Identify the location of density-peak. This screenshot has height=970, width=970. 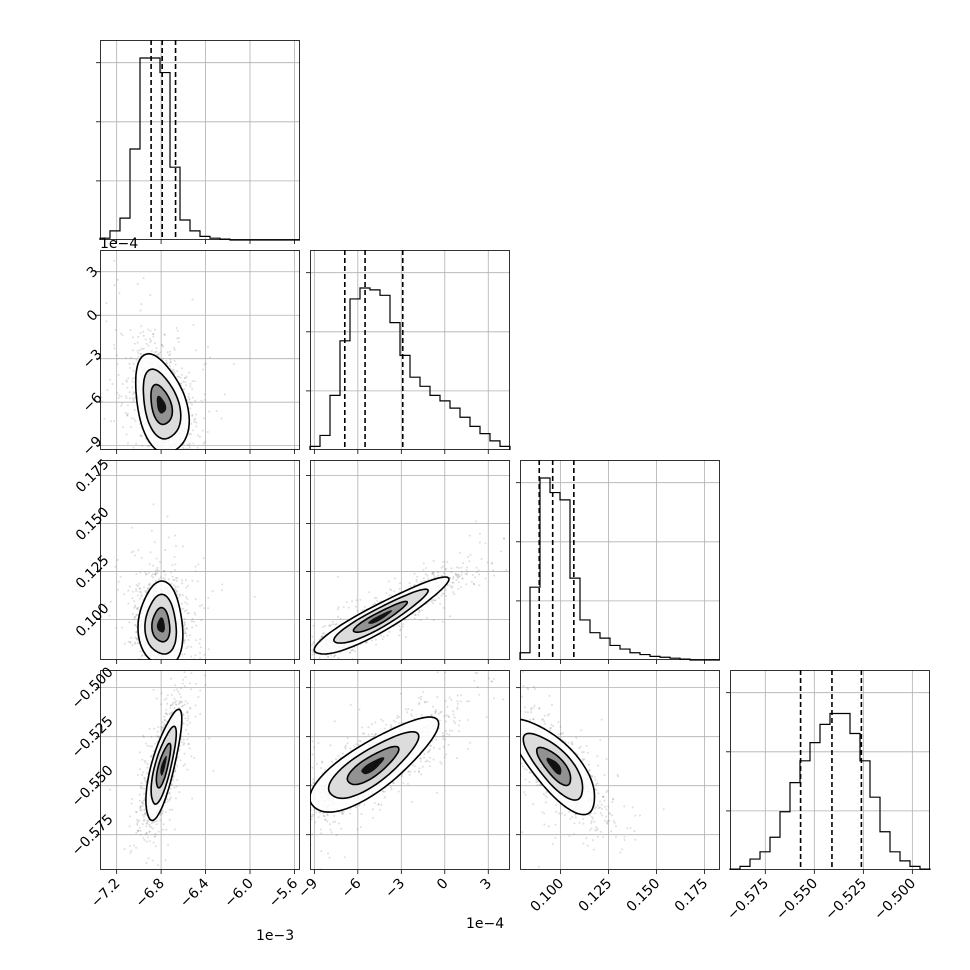
(161, 404).